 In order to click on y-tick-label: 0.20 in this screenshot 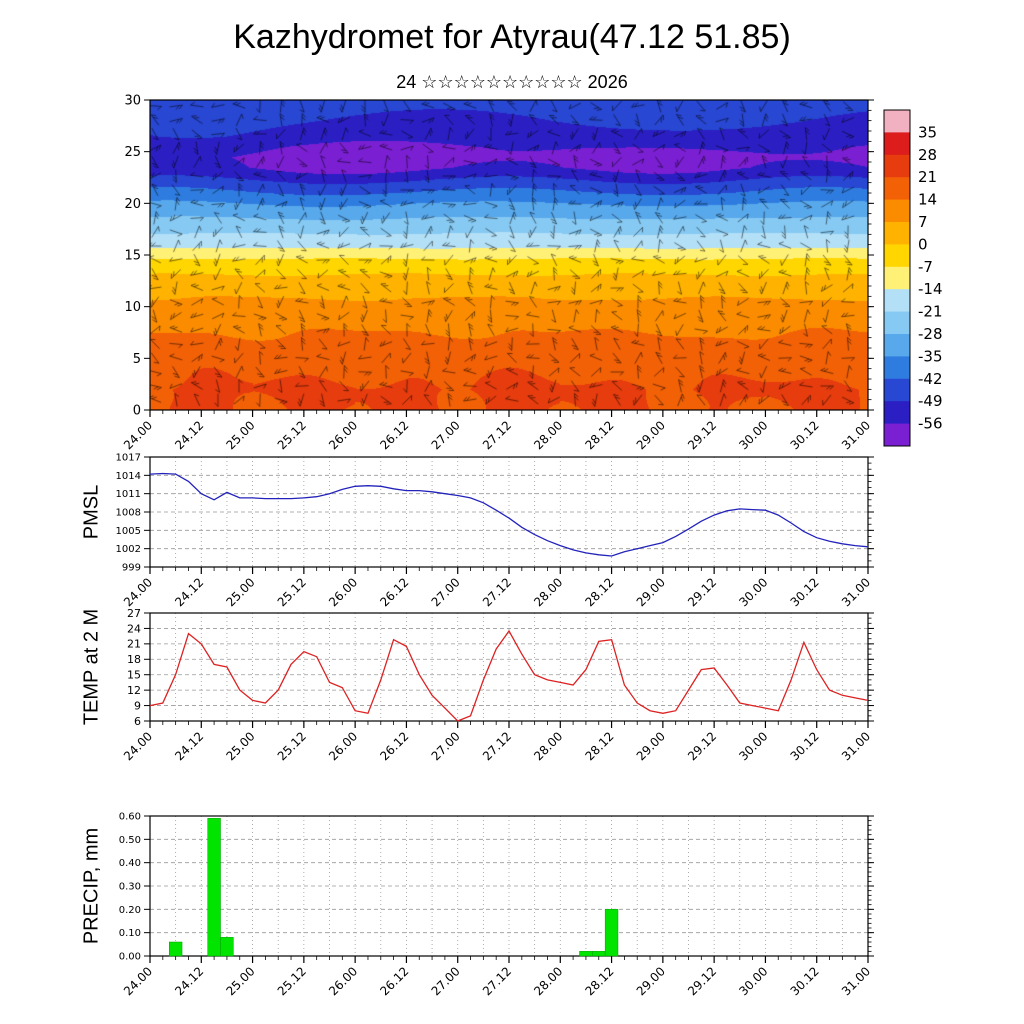, I will do `click(130, 910)`.